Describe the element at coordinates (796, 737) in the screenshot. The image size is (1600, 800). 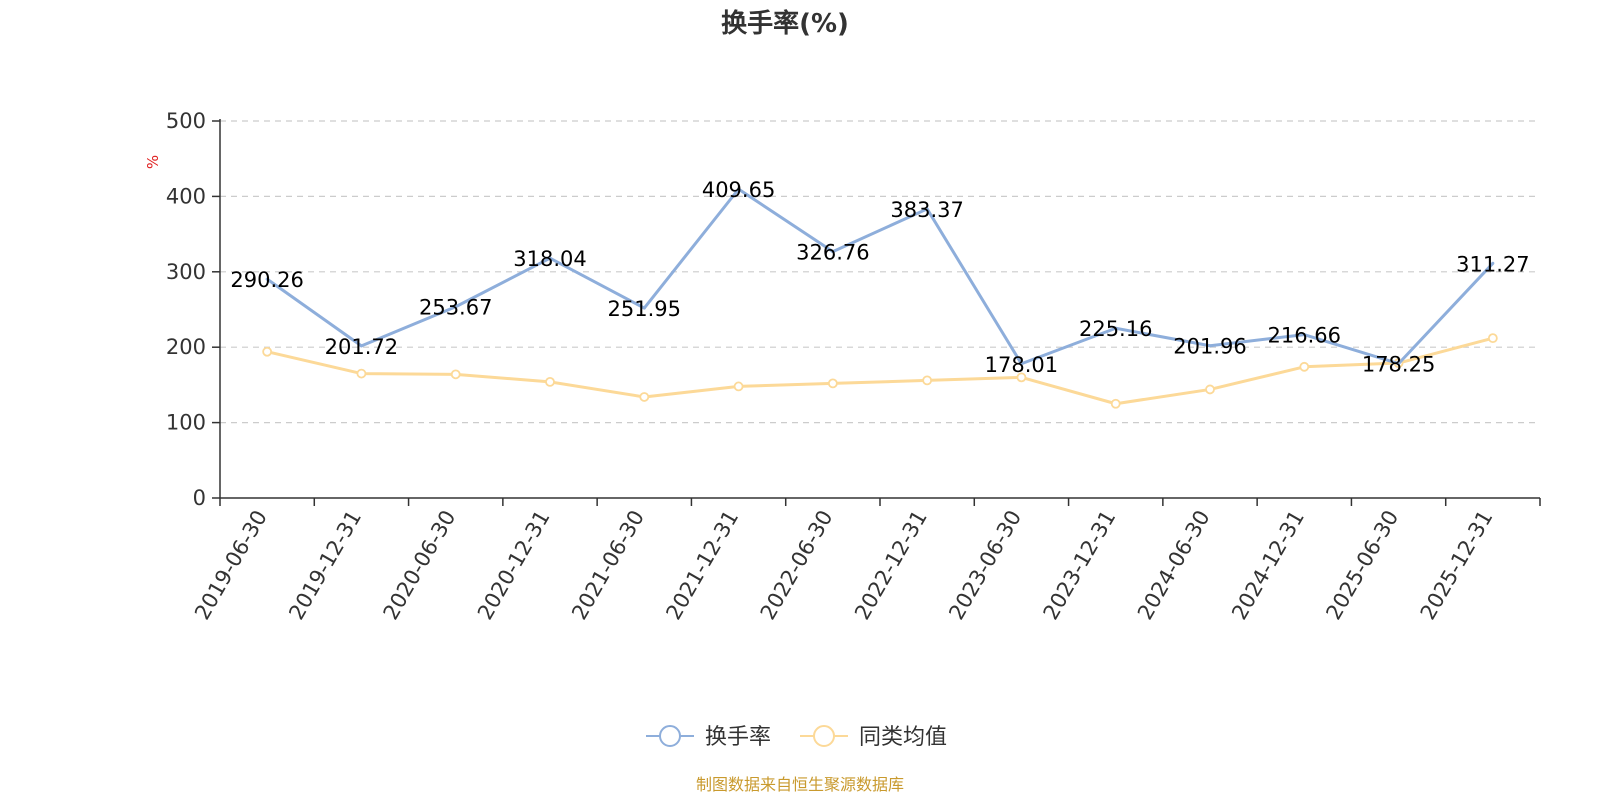
I see `legend: 换手率 同类均值` at that location.